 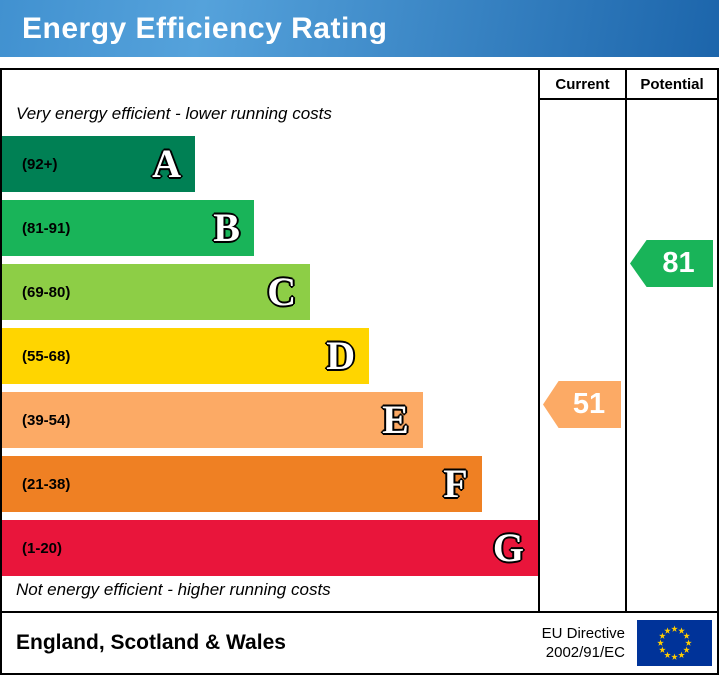 What do you see at coordinates (98, 164) in the screenshot?
I see `band-bar-a: (92+) A` at bounding box center [98, 164].